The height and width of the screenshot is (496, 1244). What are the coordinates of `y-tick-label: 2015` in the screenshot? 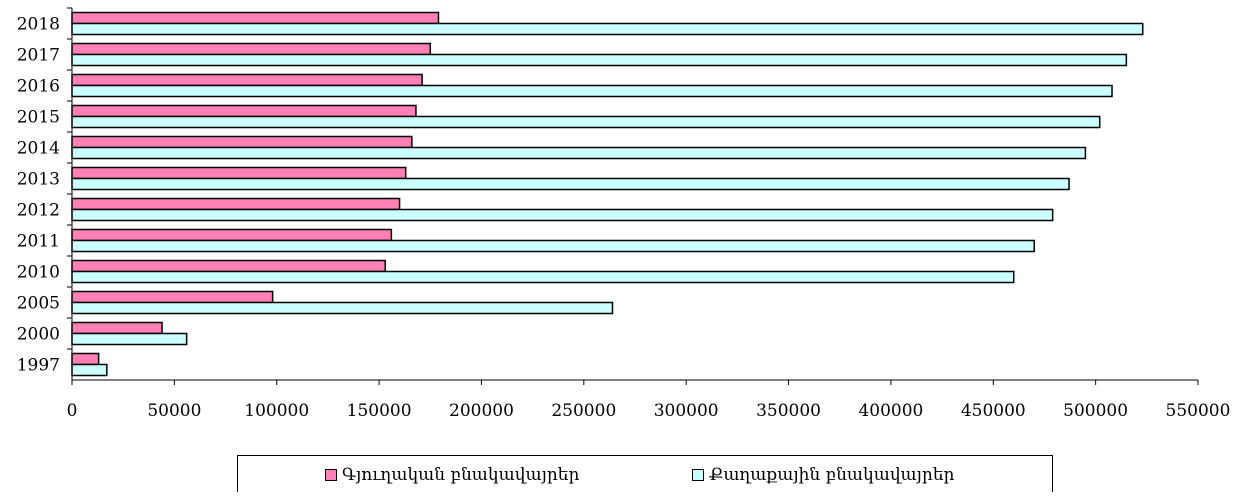 It's located at (38, 118).